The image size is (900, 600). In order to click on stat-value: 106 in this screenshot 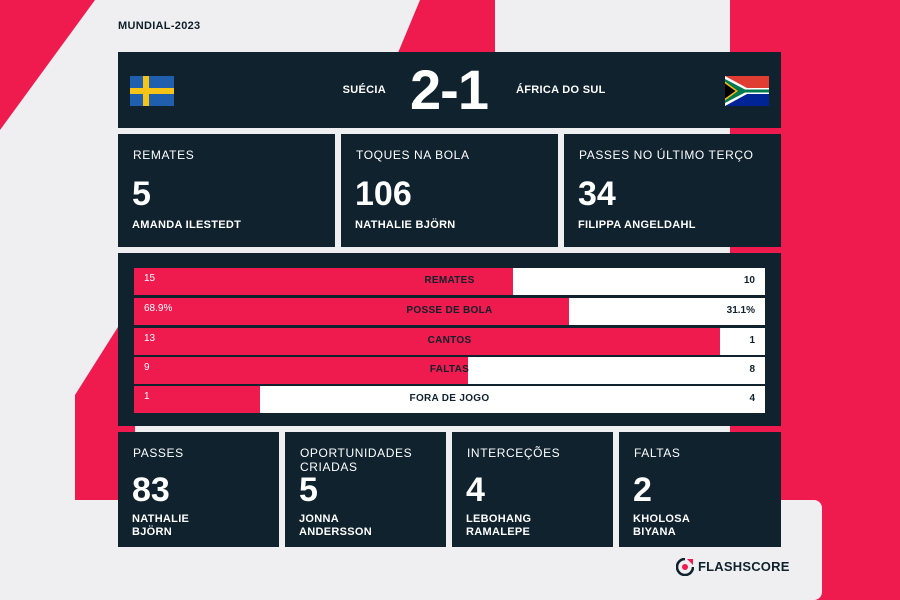, I will do `click(383, 194)`.